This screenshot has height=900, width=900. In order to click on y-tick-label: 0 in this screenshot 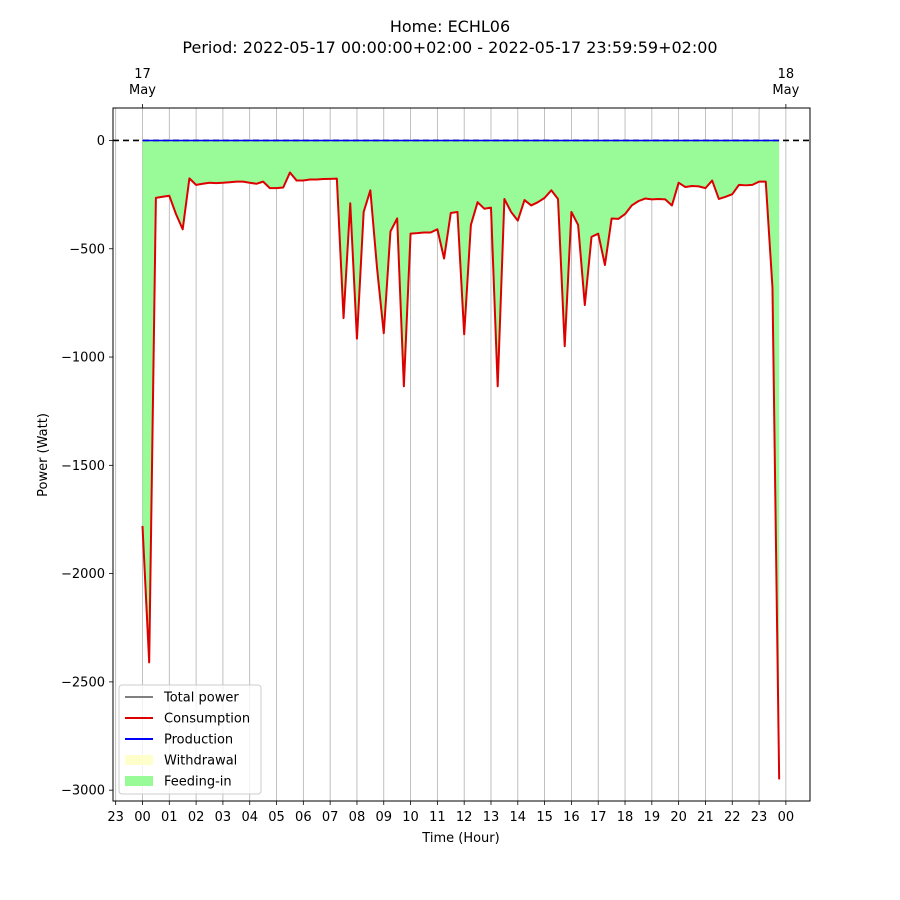, I will do `click(101, 141)`.